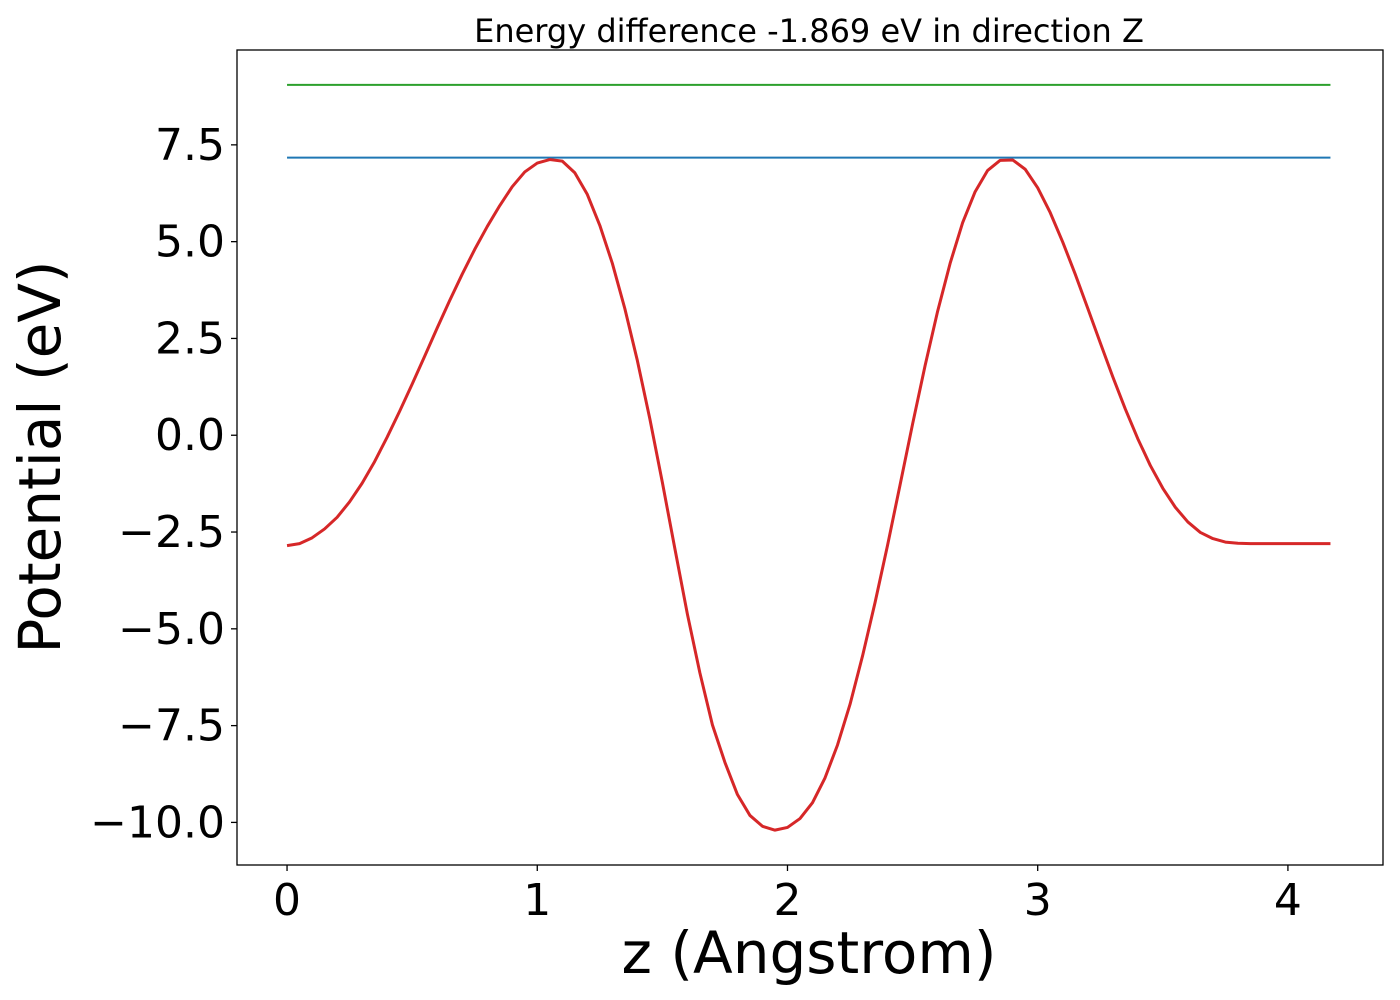  What do you see at coordinates (171, 532) in the screenshot?
I see `y-tick-label: −2.5` at bounding box center [171, 532].